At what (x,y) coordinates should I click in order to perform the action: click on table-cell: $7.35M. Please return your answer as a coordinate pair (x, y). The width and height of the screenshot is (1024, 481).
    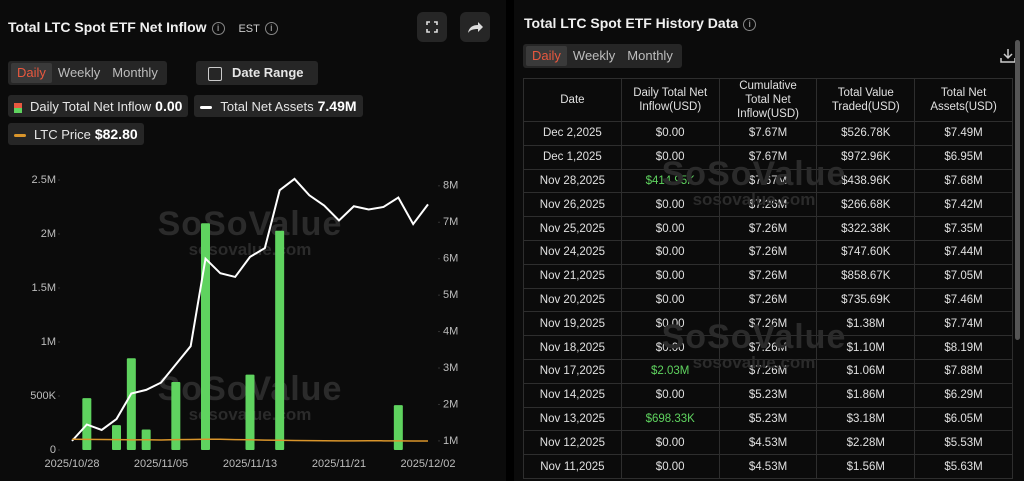
    Looking at the image, I should click on (963, 228).